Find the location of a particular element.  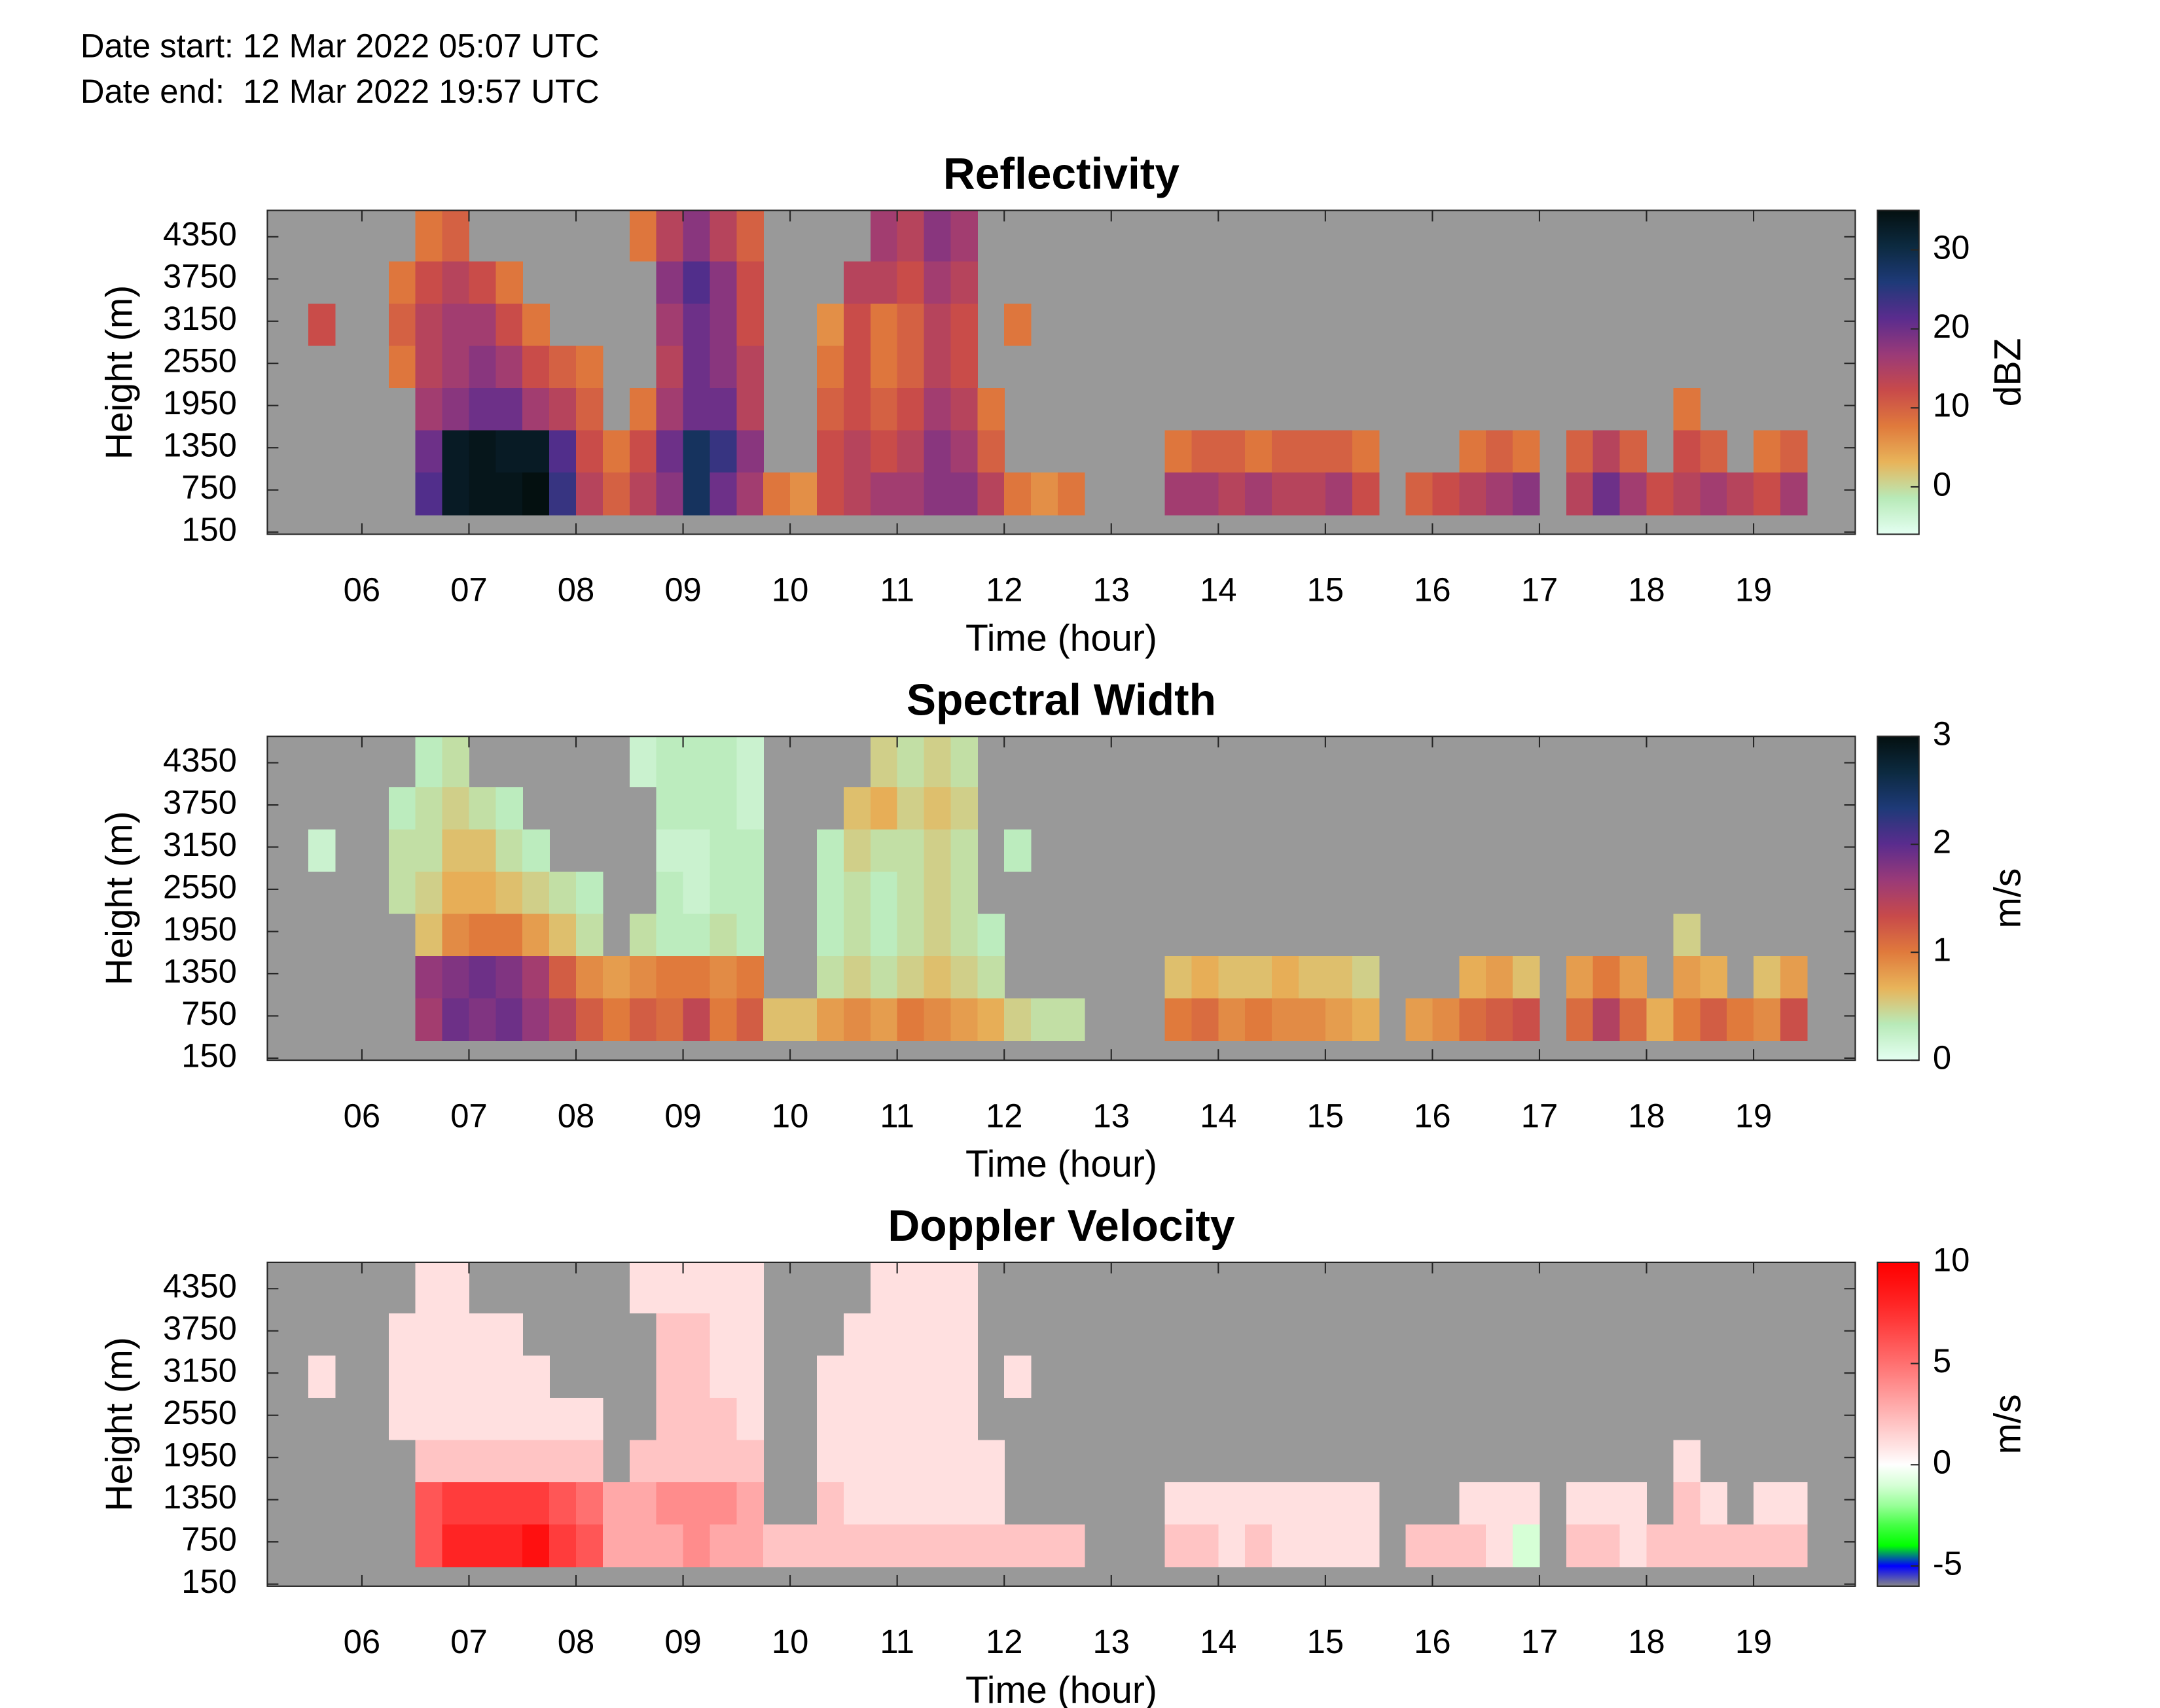

colorbar-tick-label: 20 is located at coordinates (1951, 327).